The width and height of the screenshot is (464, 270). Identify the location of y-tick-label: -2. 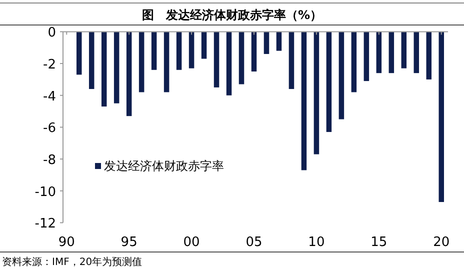
(49, 65).